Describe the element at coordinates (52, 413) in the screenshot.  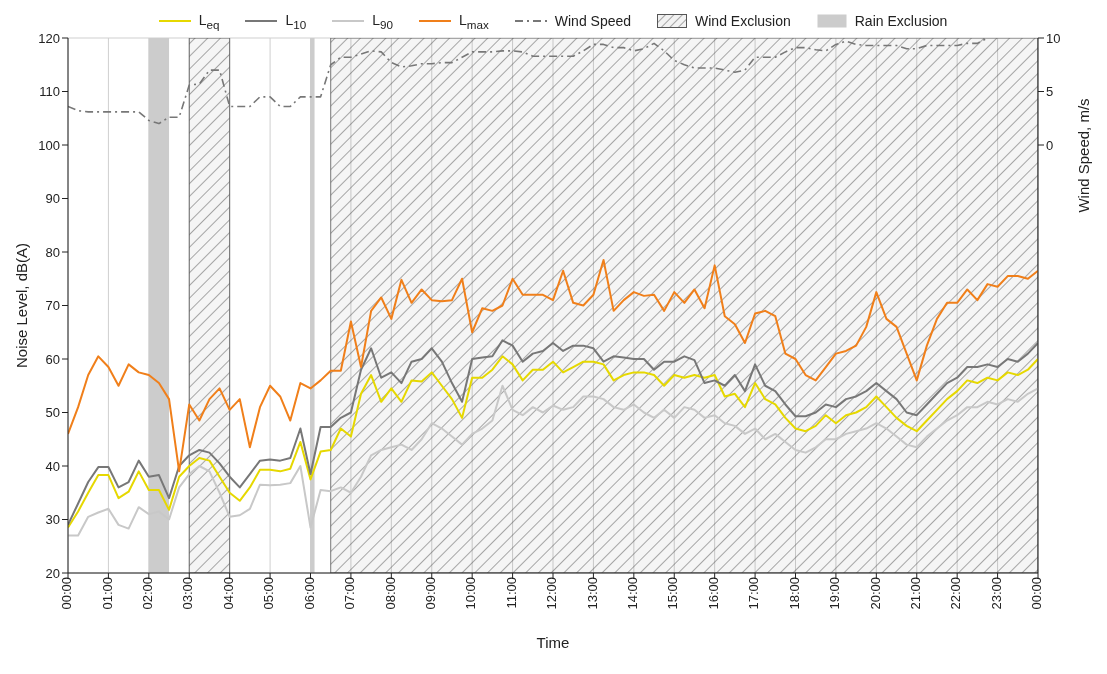
I see `y-tick-label: 50` at that location.